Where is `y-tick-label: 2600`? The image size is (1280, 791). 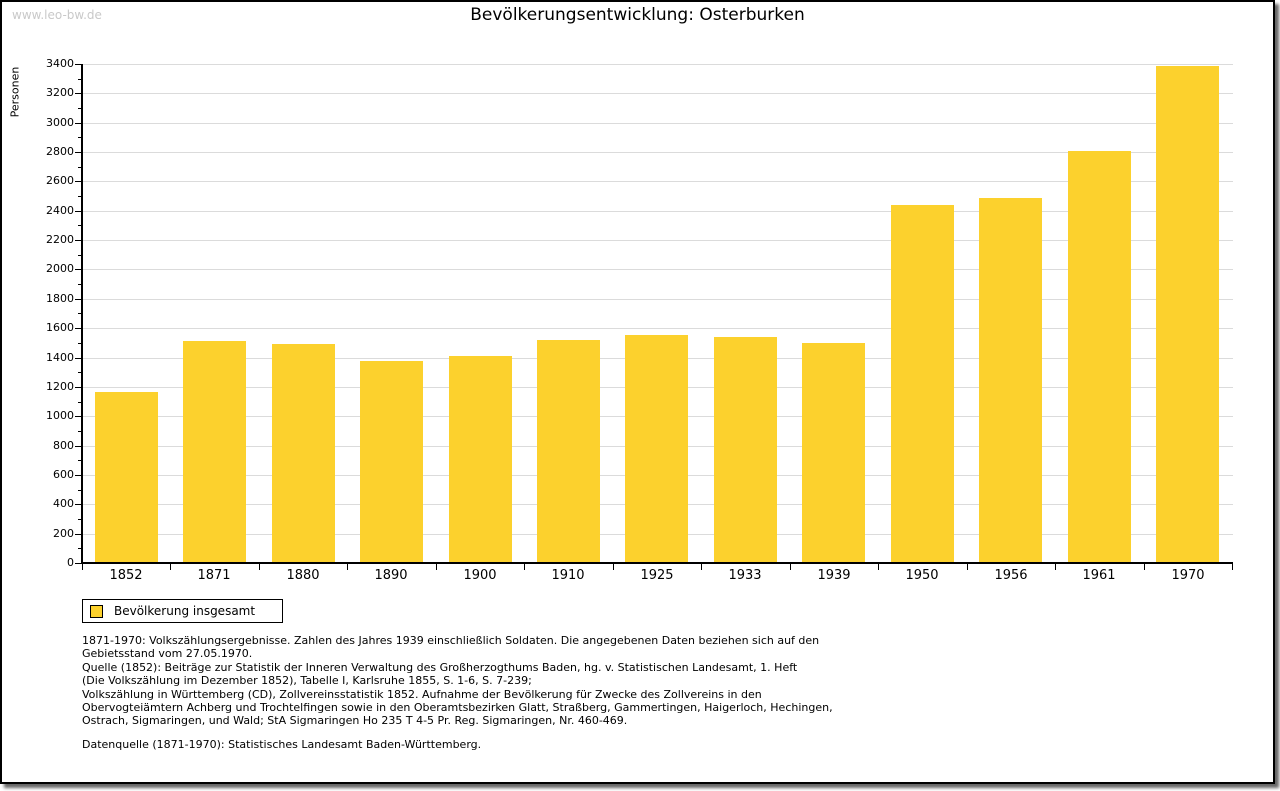
y-tick-label: 2600 is located at coordinates (60, 180).